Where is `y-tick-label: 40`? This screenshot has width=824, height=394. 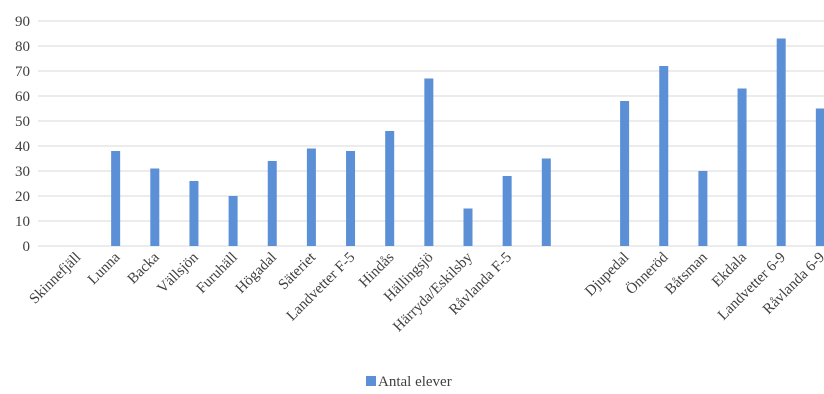
y-tick-label: 40 is located at coordinates (22, 147).